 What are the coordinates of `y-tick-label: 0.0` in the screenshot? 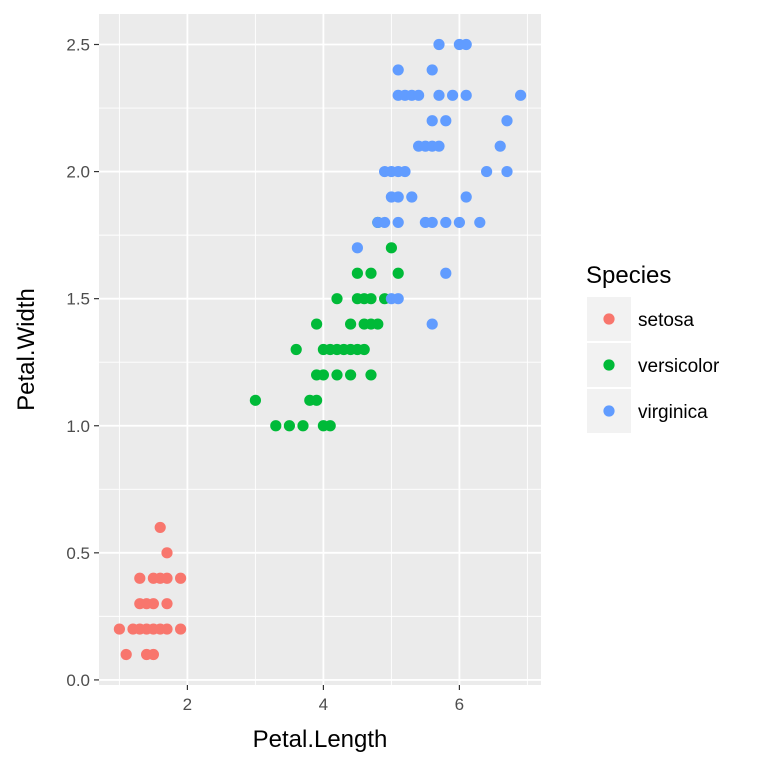 It's located at (78, 680).